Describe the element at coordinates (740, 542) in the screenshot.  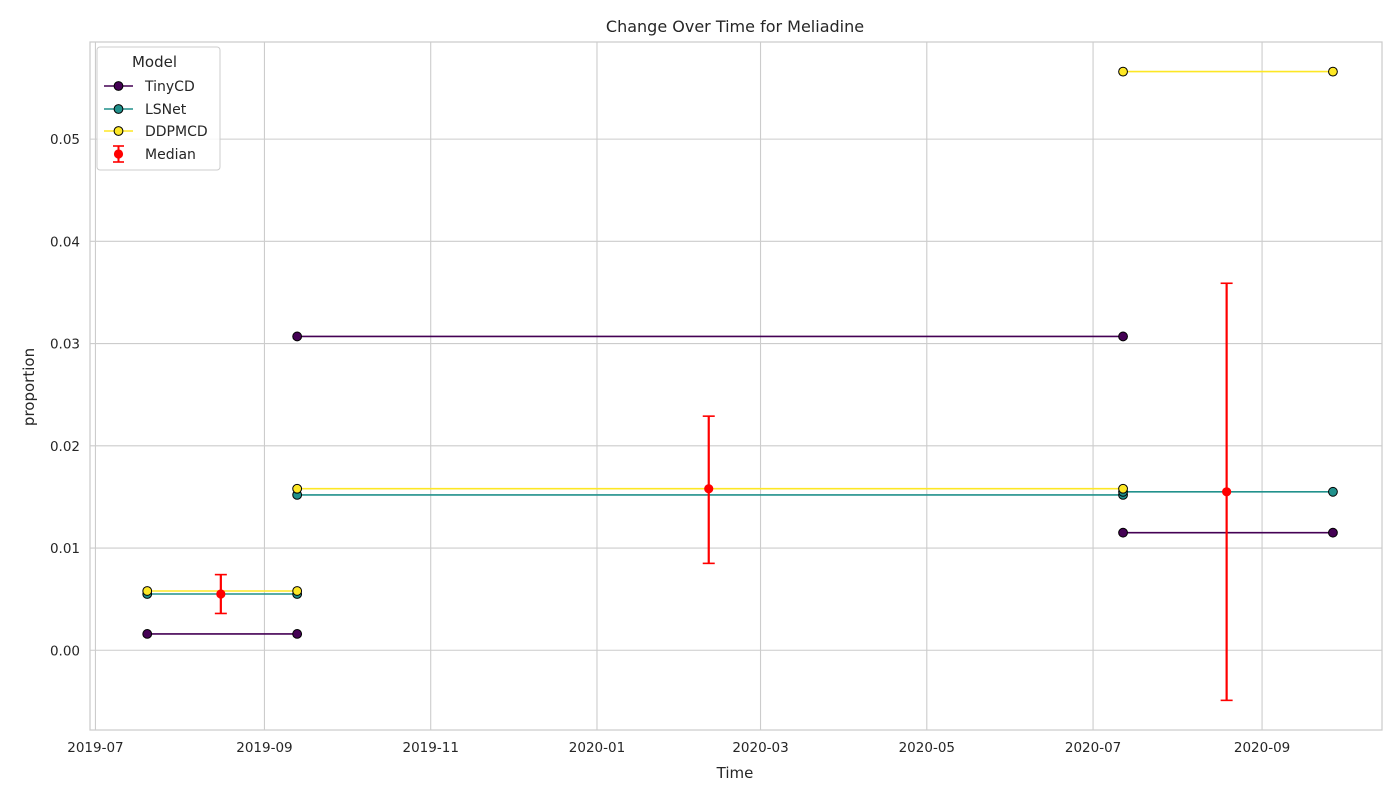
I see `series-lsnet` at that location.